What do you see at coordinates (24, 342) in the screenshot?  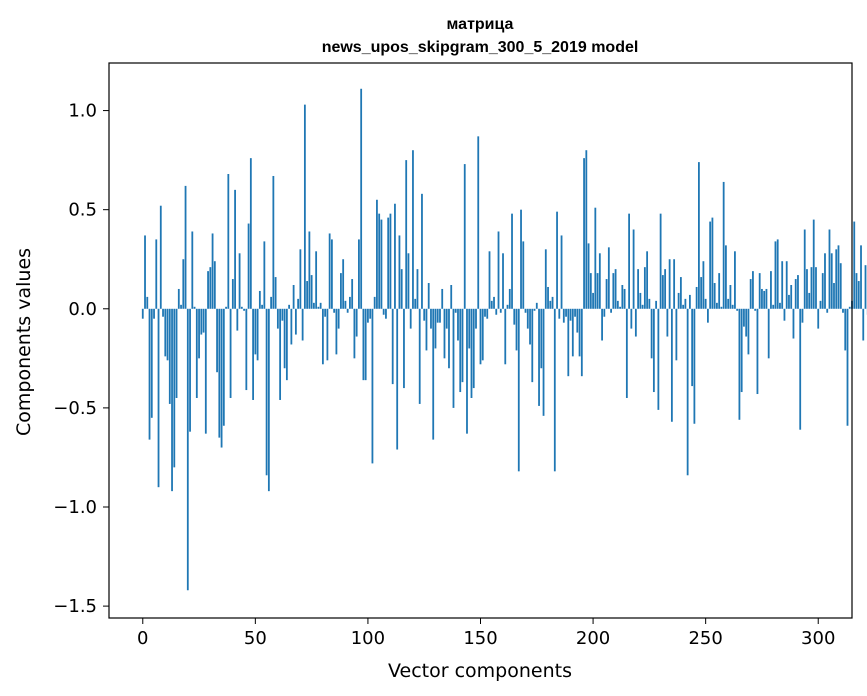 I see `y-axis-label: Components values` at bounding box center [24, 342].